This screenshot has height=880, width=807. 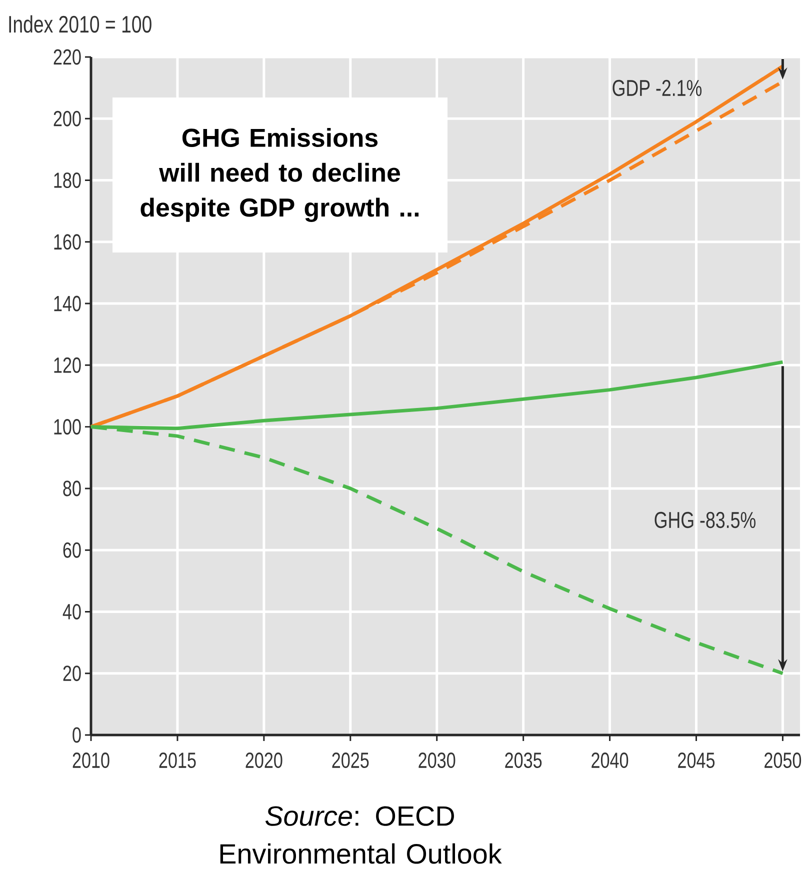 What do you see at coordinates (523, 760) in the screenshot?
I see `x-tick-label: 2035` at bounding box center [523, 760].